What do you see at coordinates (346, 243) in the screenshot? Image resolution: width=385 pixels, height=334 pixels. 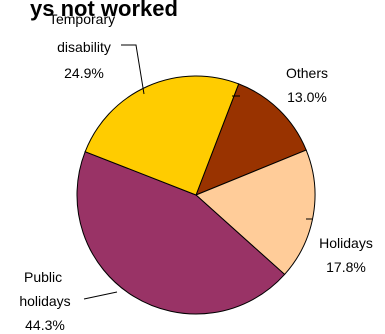 I see `label-holidays: Holidays` at bounding box center [346, 243].